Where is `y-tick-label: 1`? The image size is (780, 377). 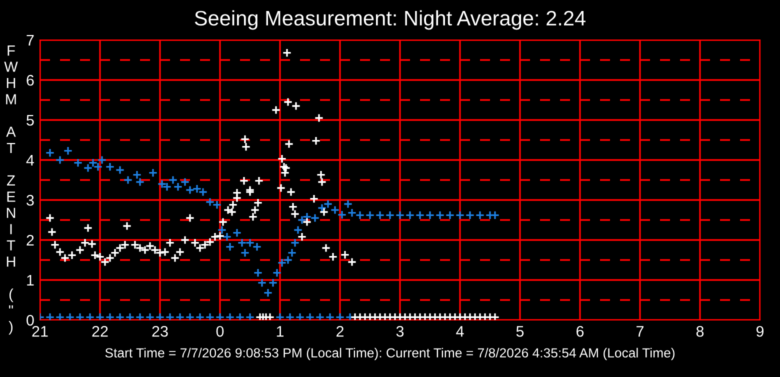 y-tick-label: 1 is located at coordinates (30, 280).